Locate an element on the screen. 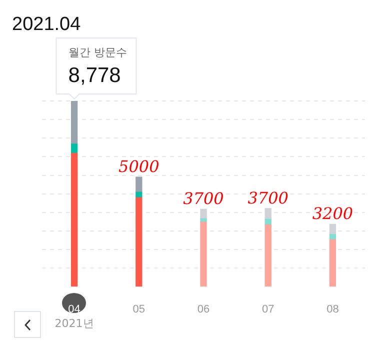  annotation: 5000 is located at coordinates (139, 166).